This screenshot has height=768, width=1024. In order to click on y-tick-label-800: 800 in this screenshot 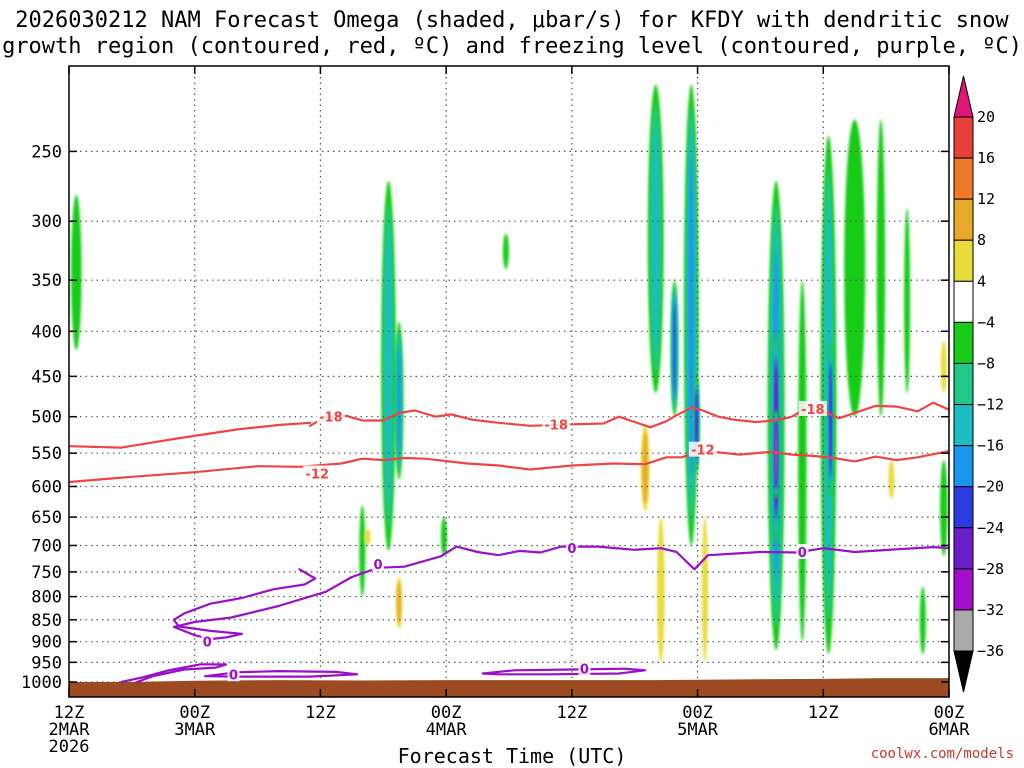, I will do `click(46, 598)`.